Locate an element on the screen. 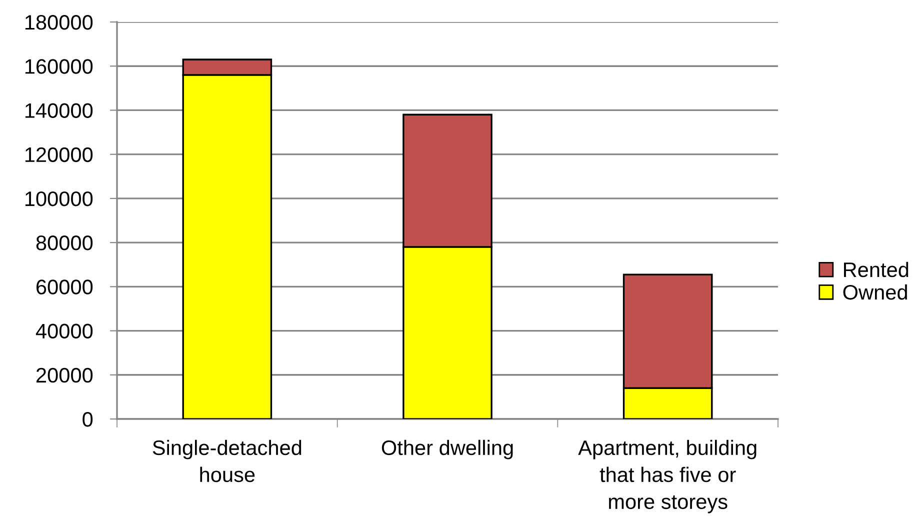 This screenshot has width=921, height=531. y-tick-label: 120000 is located at coordinates (59, 154).